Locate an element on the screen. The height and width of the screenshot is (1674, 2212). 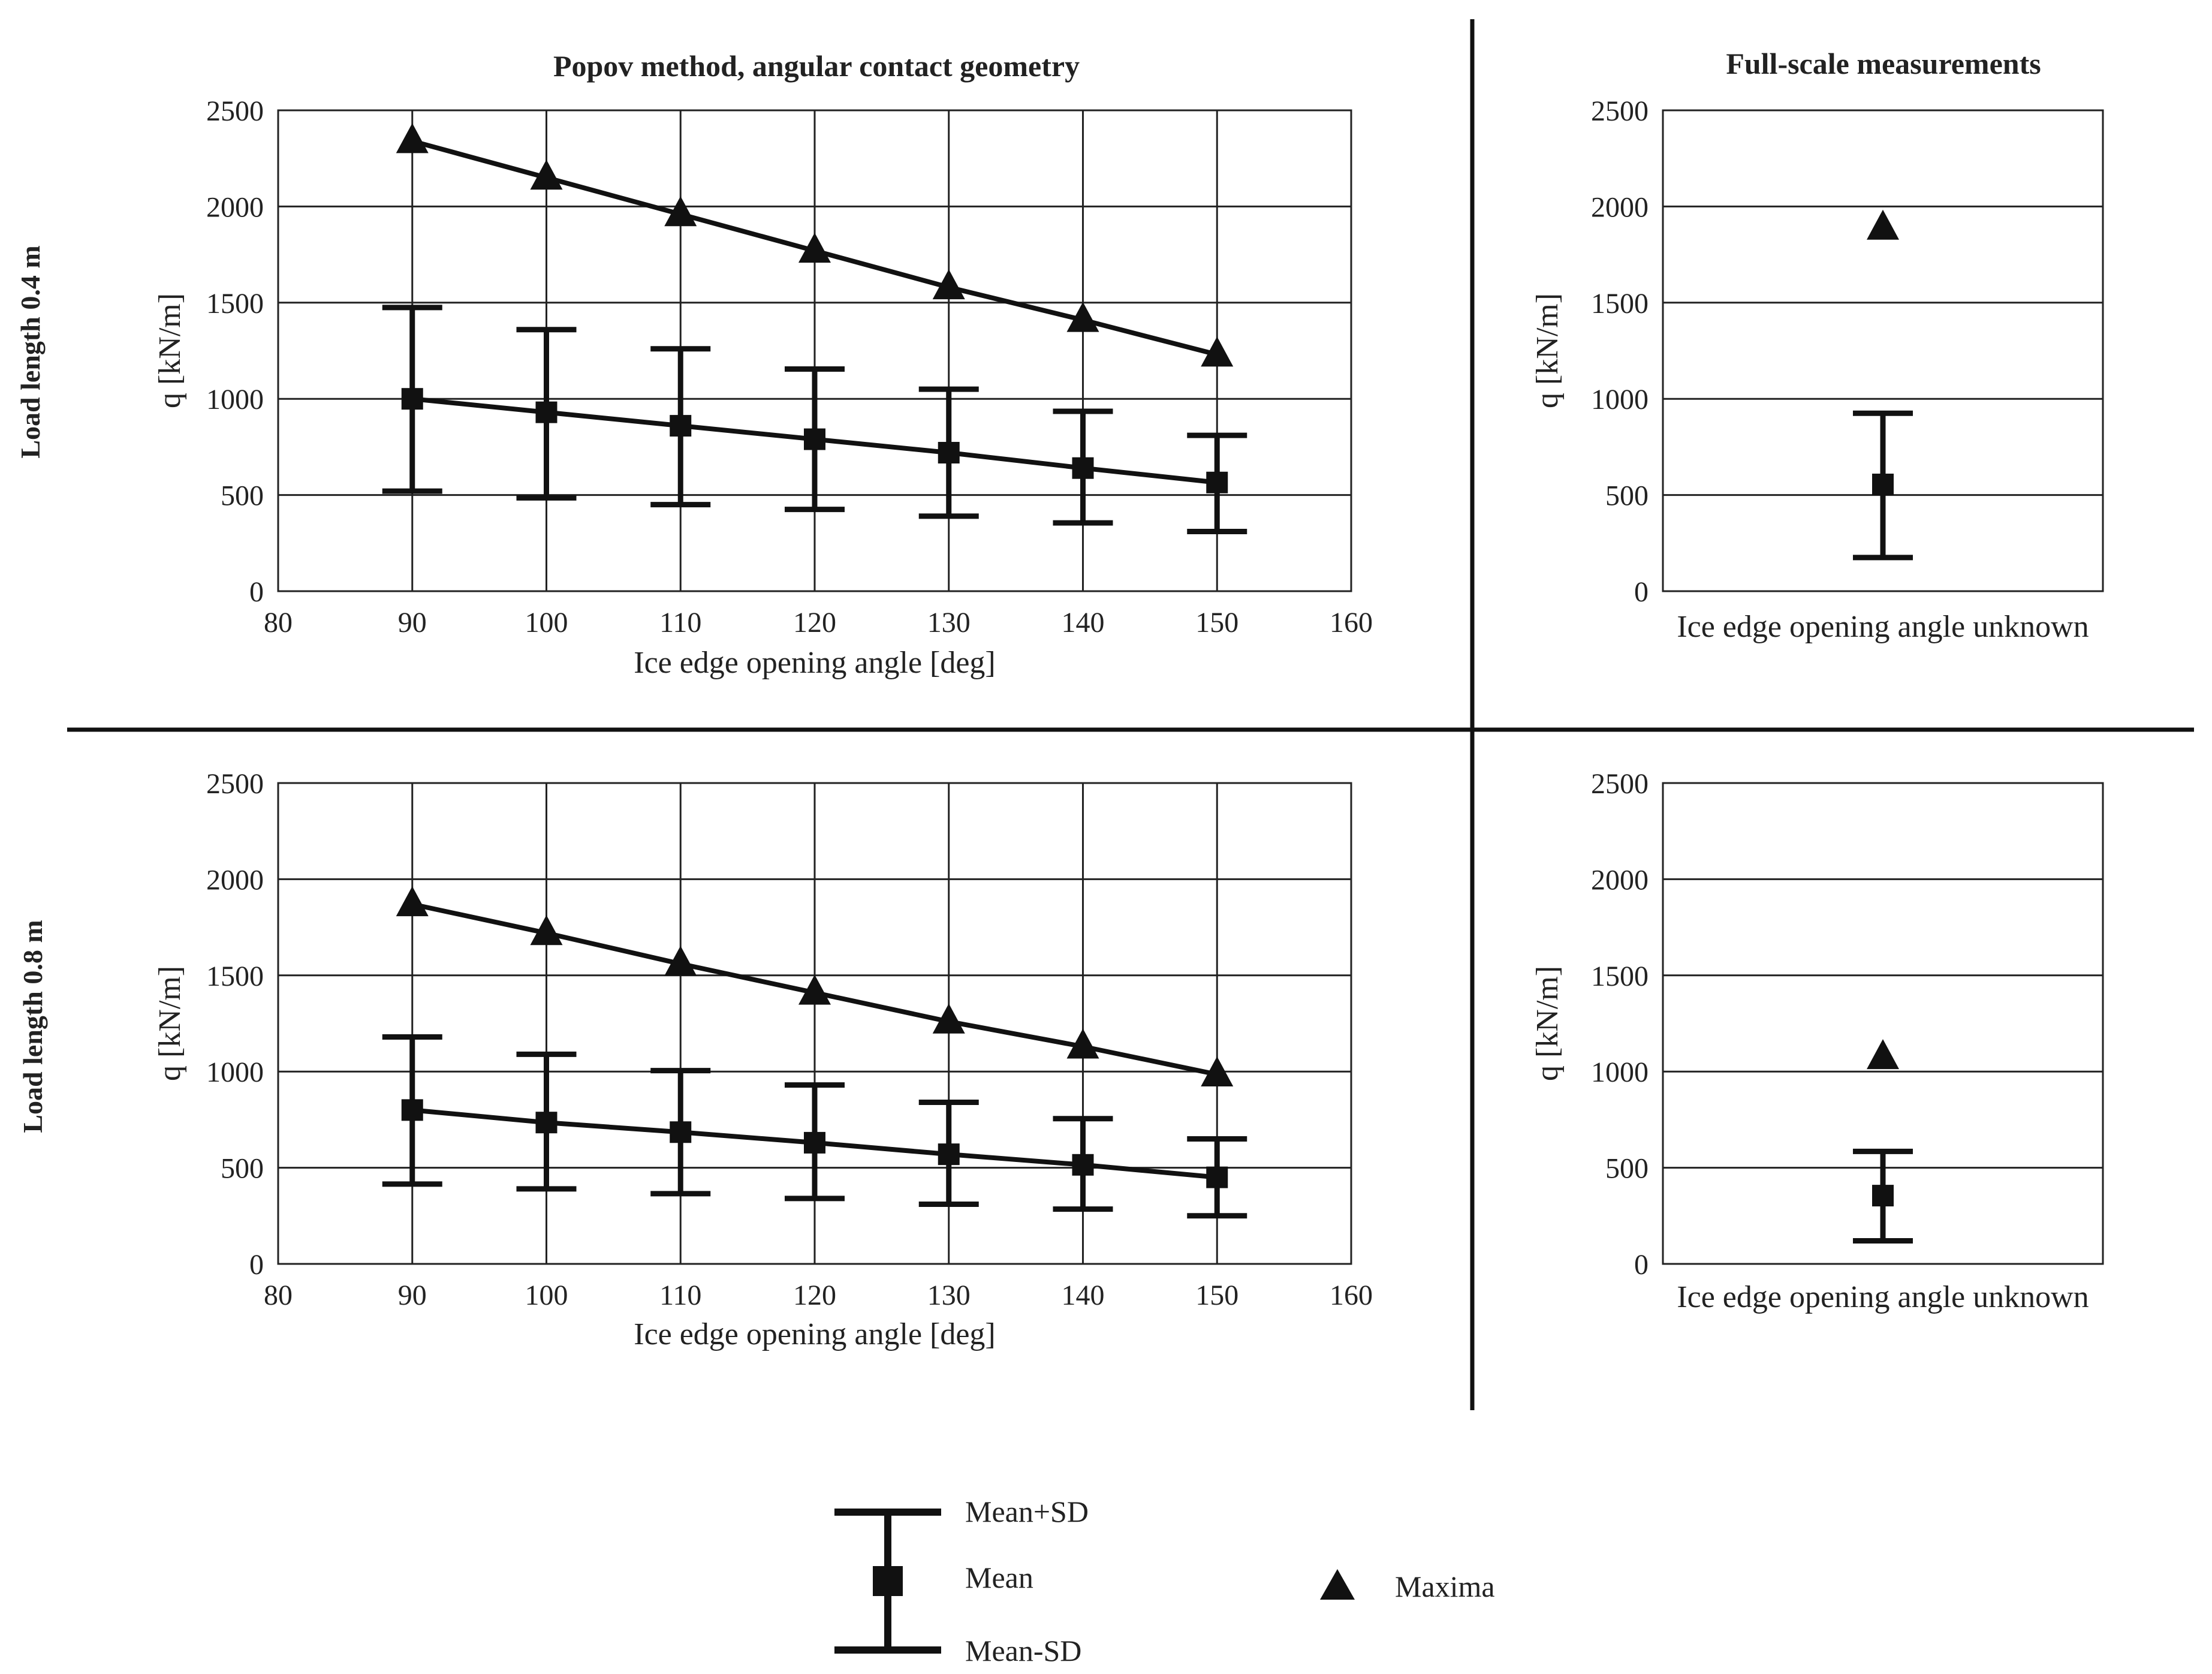
legend-mean-marker is located at coordinates (888, 1581).